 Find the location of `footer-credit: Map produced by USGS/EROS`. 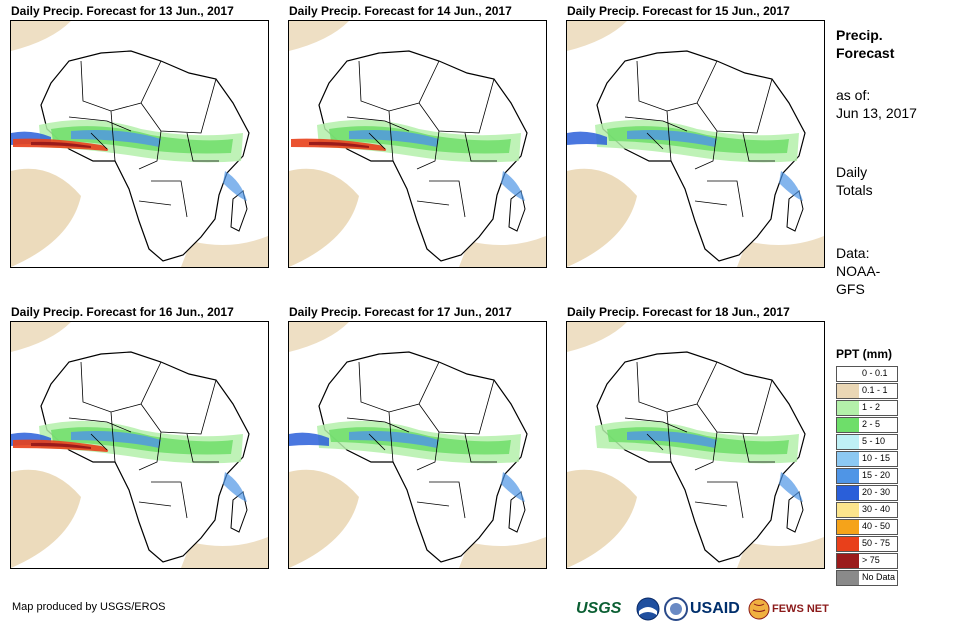

footer-credit: Map produced by USGS/EROS is located at coordinates (89, 607).